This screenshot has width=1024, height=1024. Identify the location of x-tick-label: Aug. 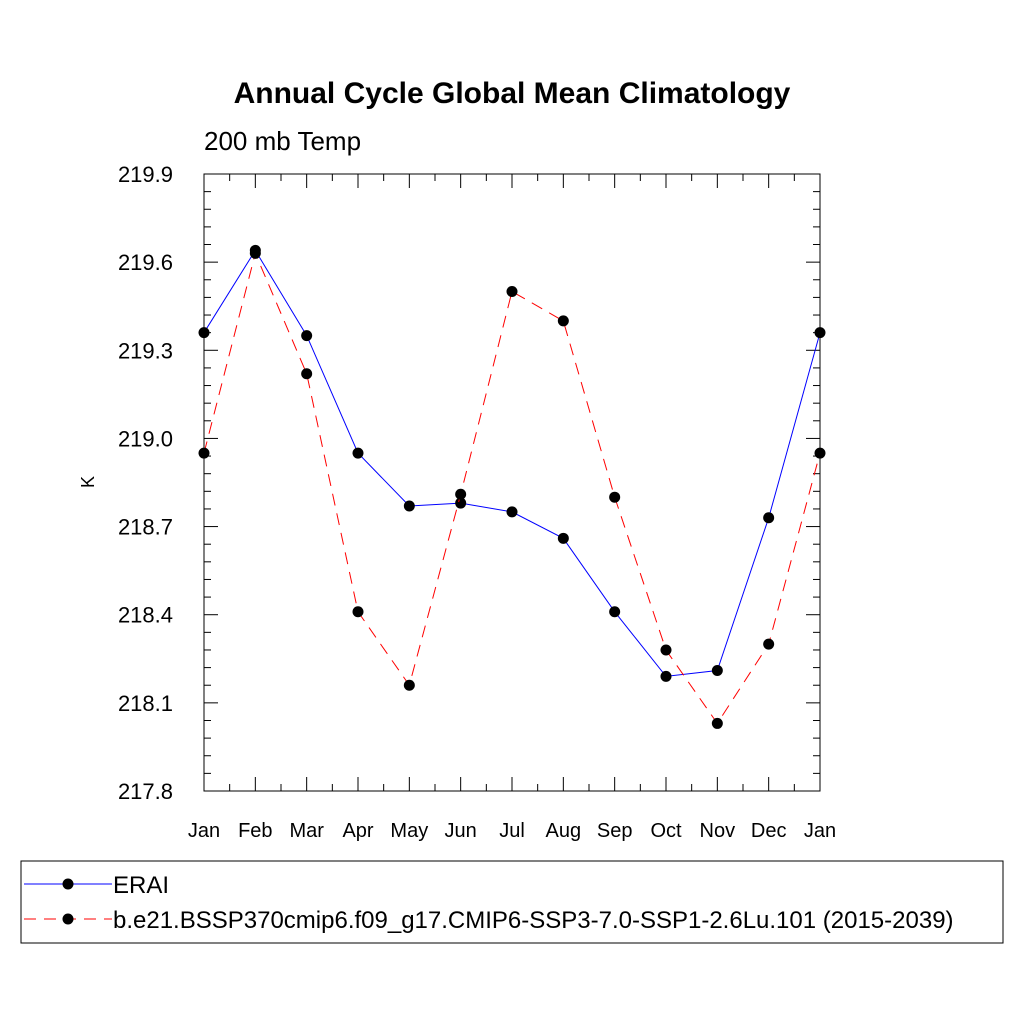
(564, 831).